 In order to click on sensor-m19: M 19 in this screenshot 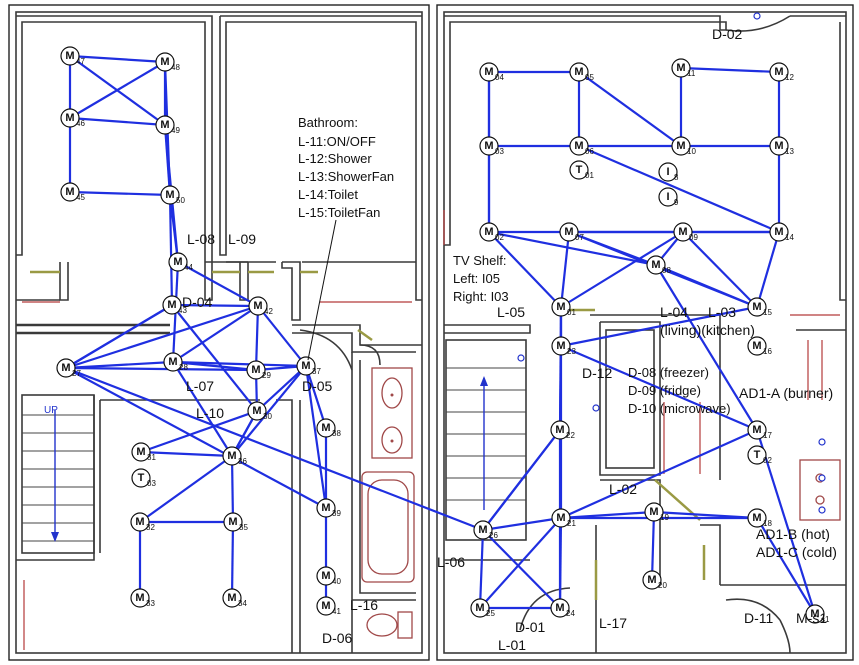, I will do `click(656, 512)`.